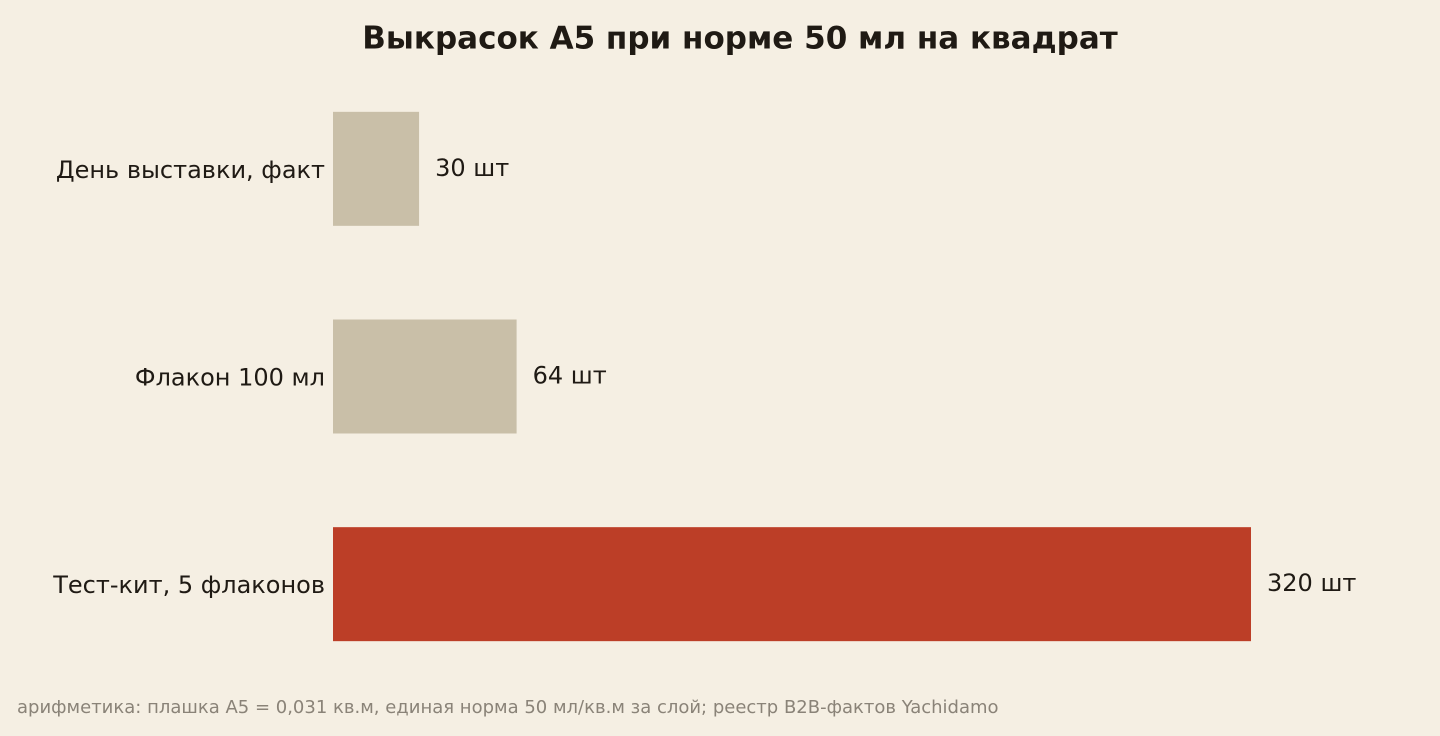 This screenshot has width=1440, height=736. I want to click on category-label: День выставки, факт, so click(190, 170).